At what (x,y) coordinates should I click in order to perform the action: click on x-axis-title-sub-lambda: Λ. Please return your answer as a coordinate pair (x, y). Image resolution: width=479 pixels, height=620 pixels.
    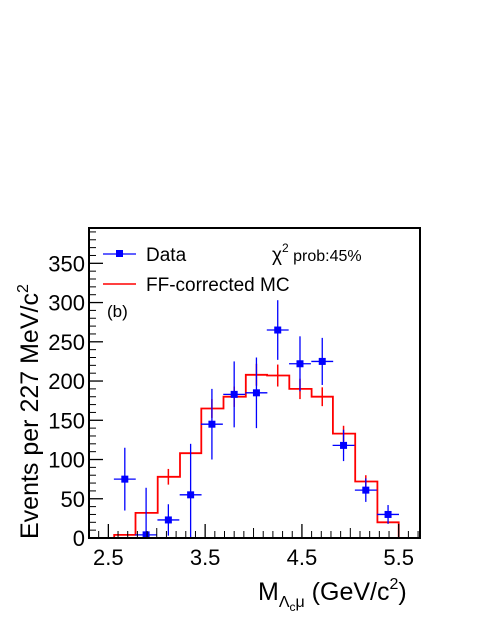
    Looking at the image, I should click on (284, 602).